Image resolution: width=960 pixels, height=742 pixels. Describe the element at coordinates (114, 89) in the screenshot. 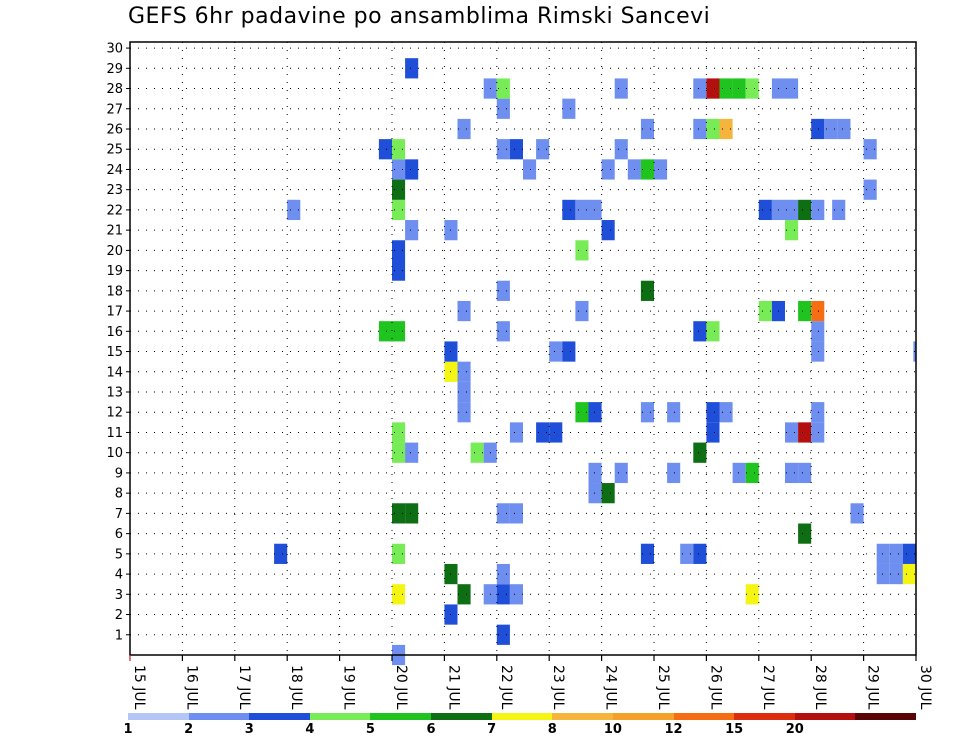

I see `y-tick-label: 28` at that location.